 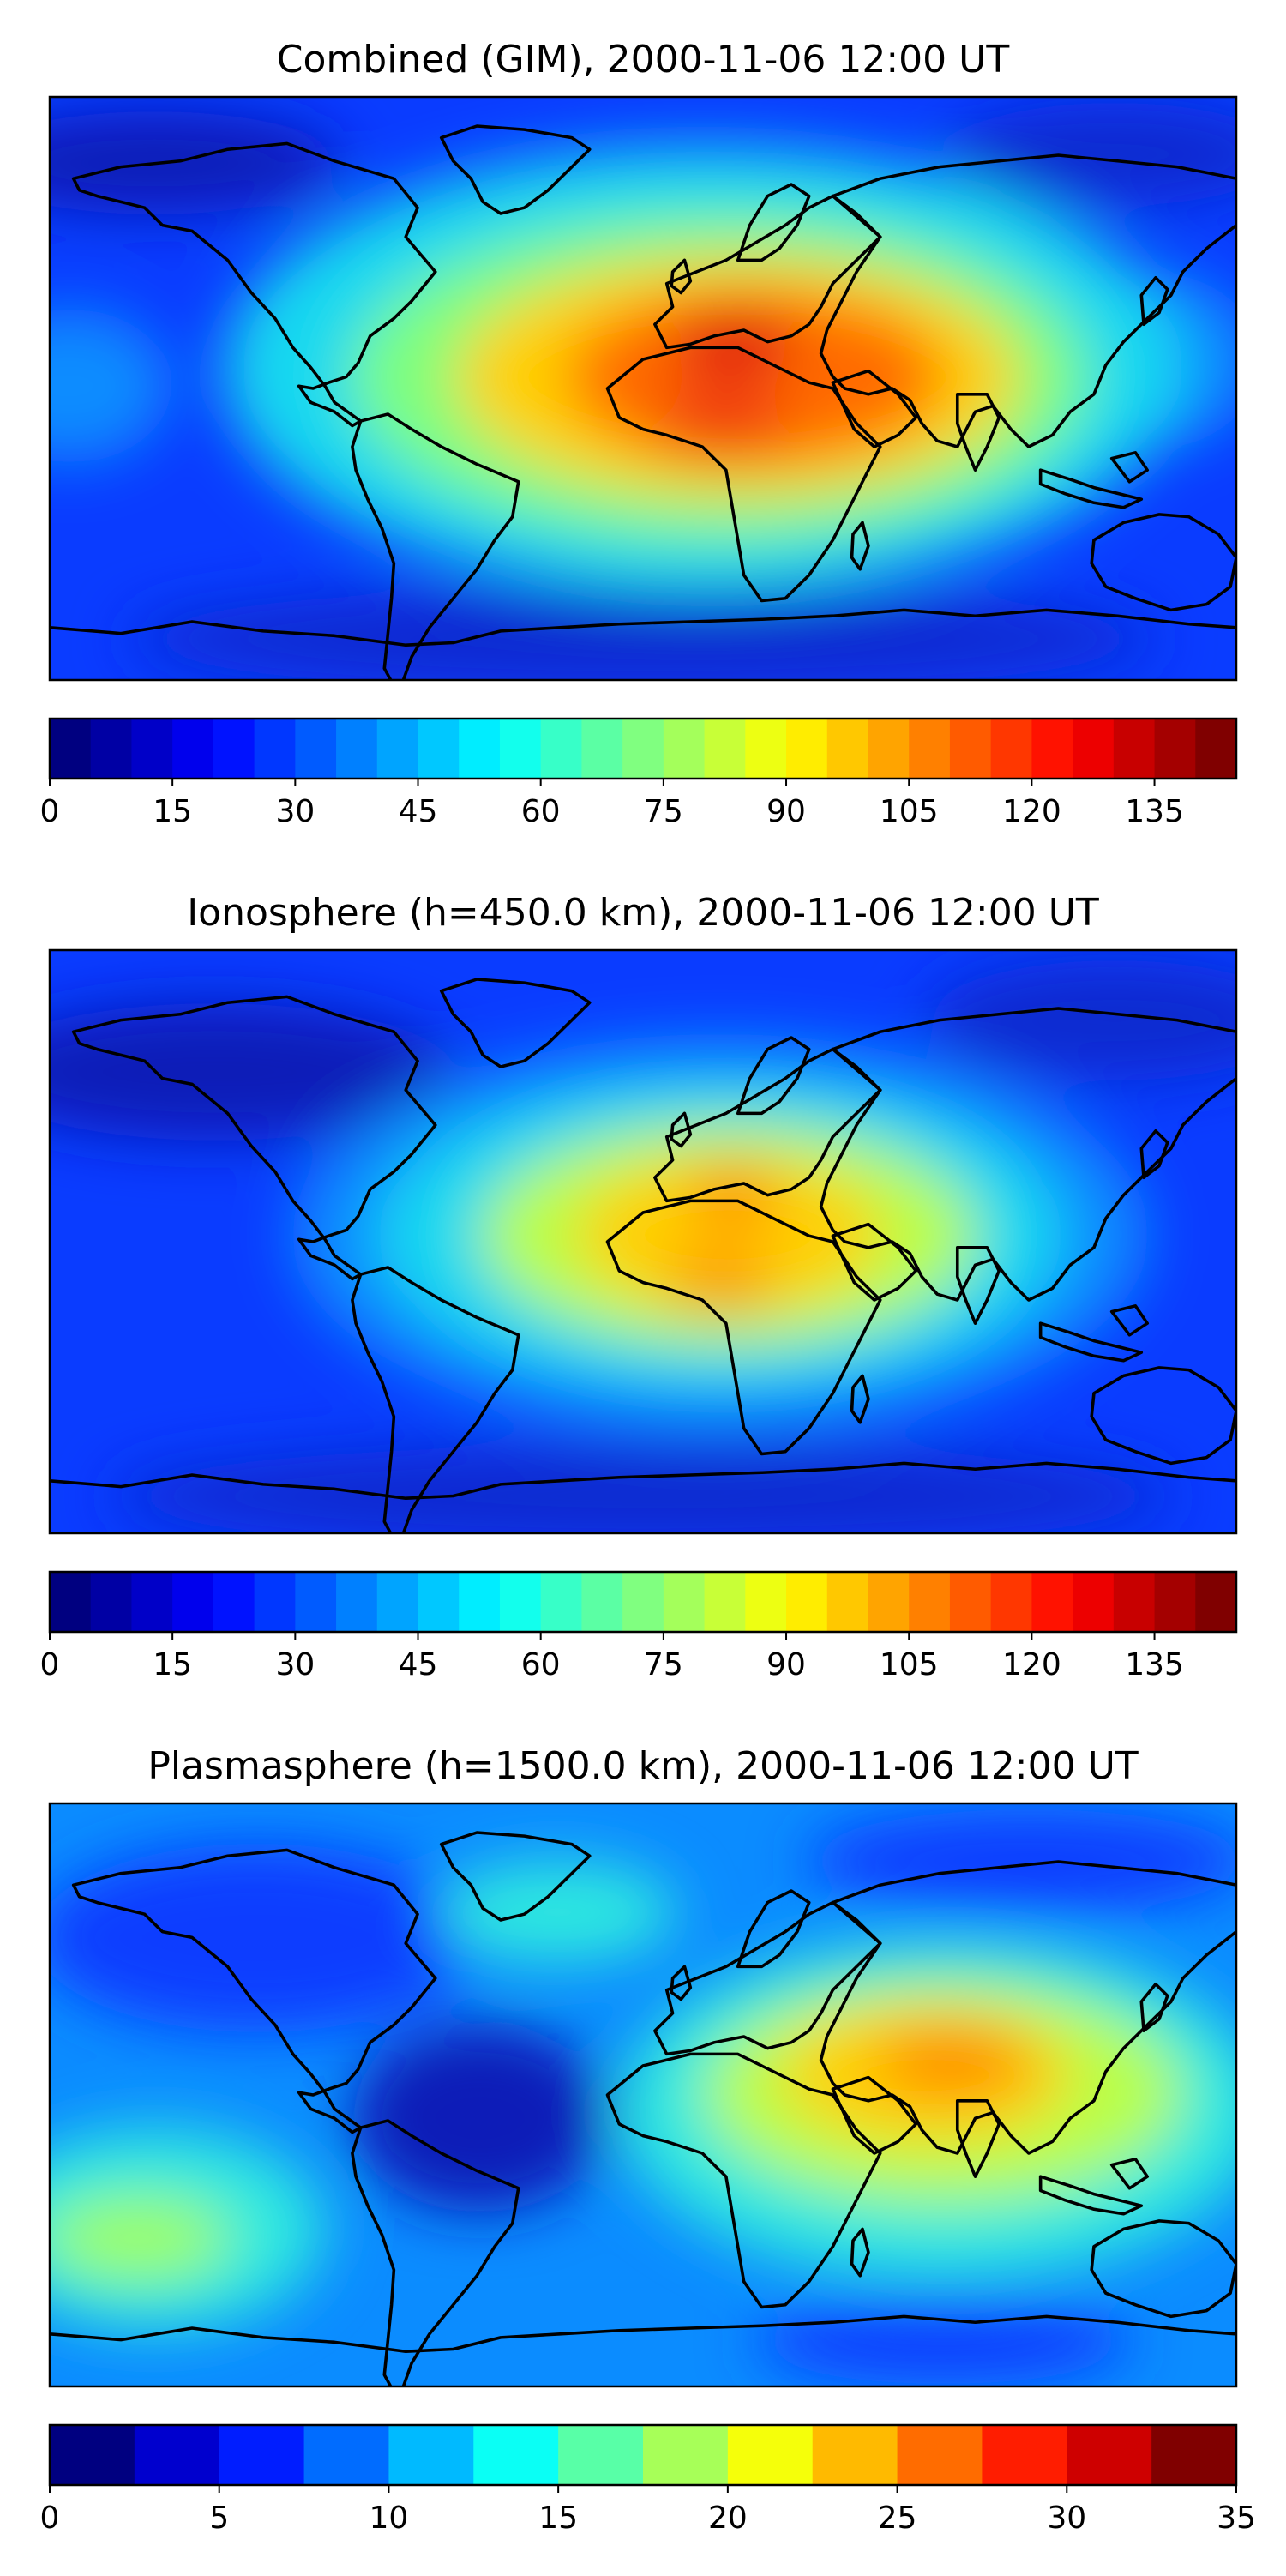 What do you see at coordinates (643, 59) in the screenshot?
I see `panel-title-combined: Combined (GIM), 2000-11-06 12:00 UT` at bounding box center [643, 59].